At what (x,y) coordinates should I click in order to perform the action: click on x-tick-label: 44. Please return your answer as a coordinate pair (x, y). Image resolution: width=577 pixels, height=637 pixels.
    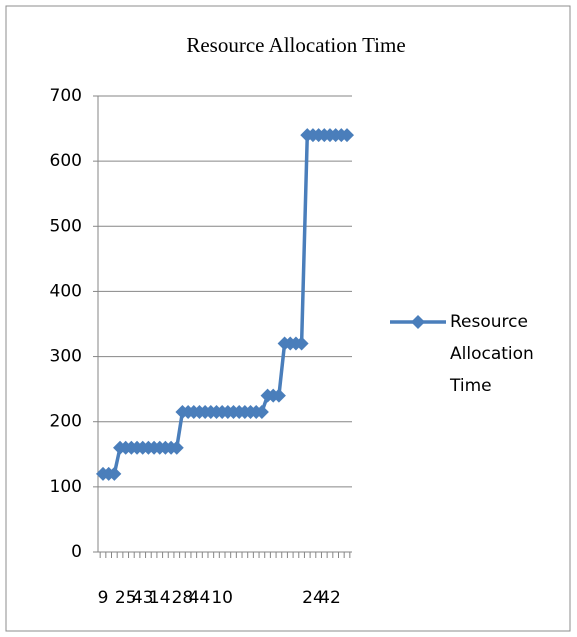
    Looking at the image, I should click on (200, 598).